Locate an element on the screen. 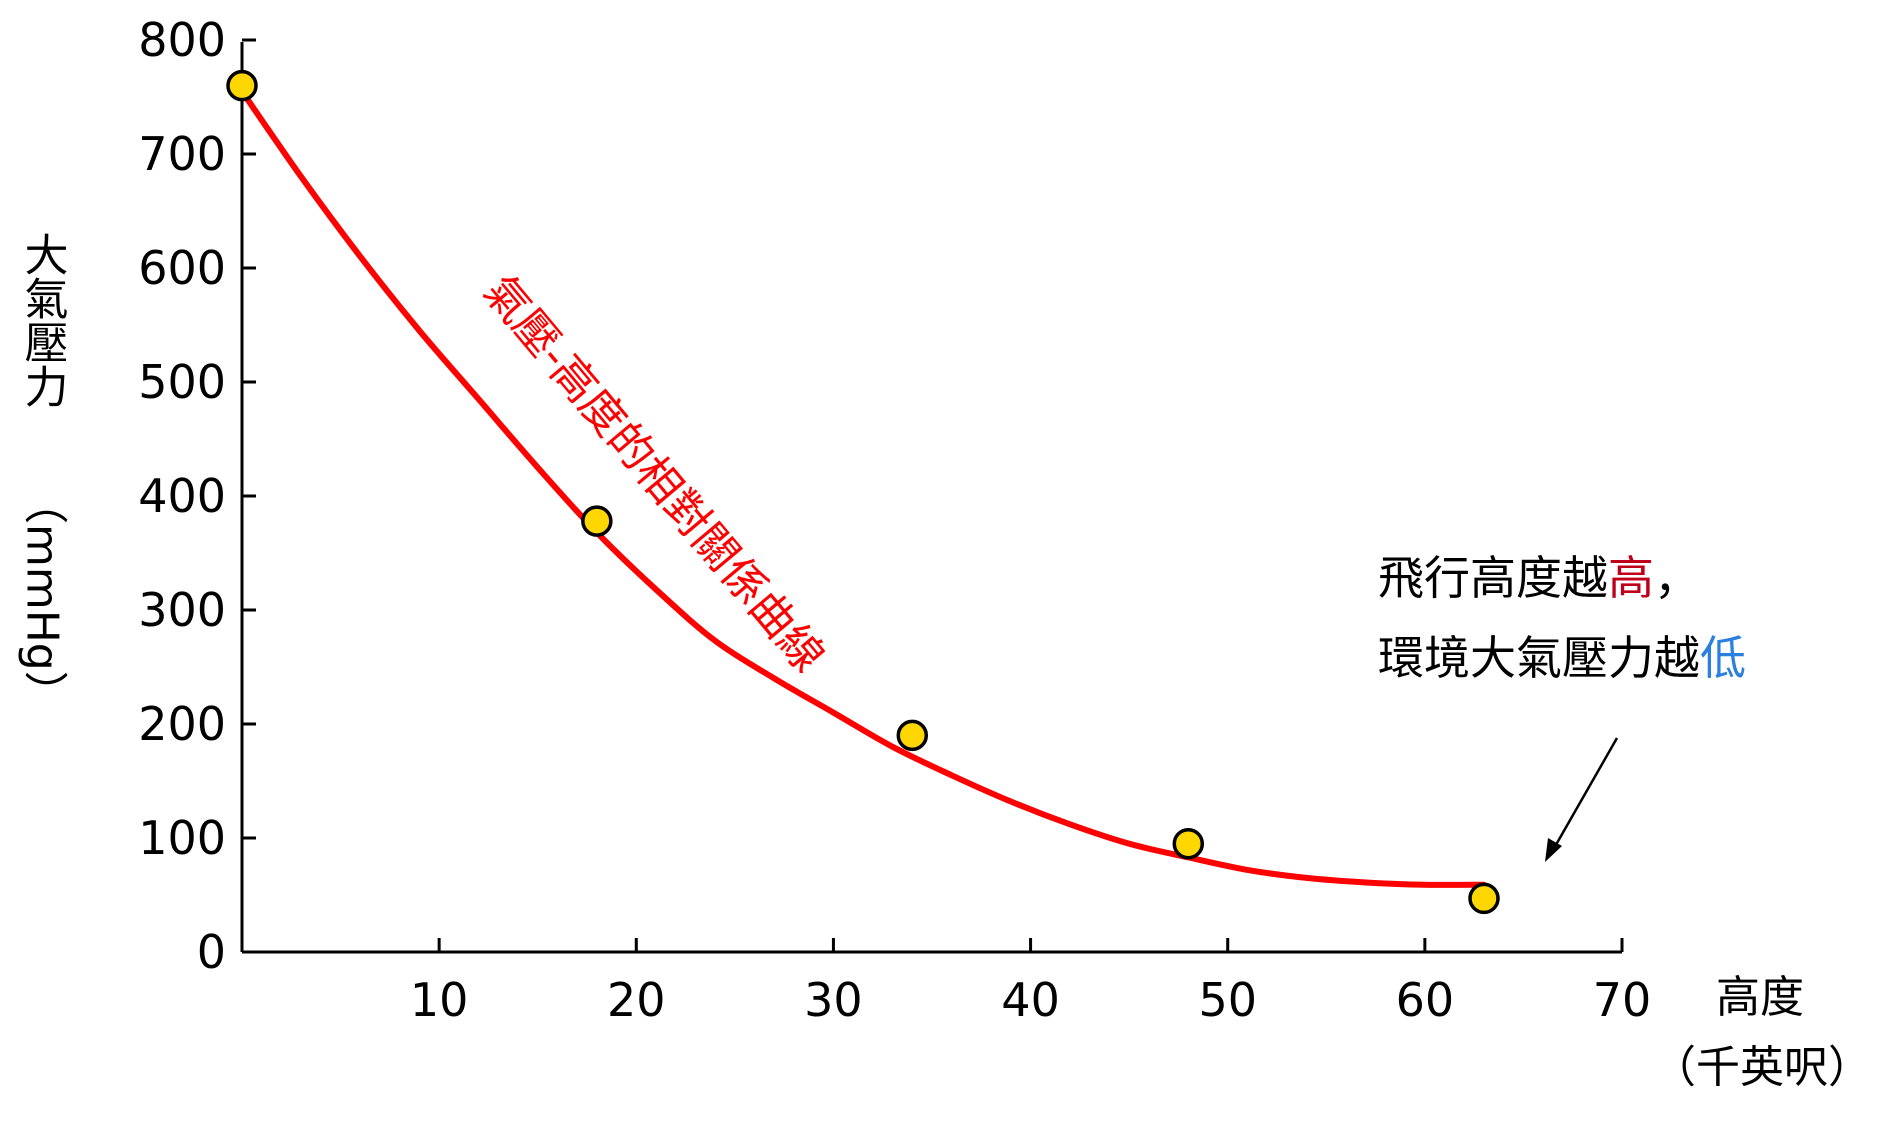  y-axis-label: 大氣壓力 （mmHg） is located at coordinates (42, 473).